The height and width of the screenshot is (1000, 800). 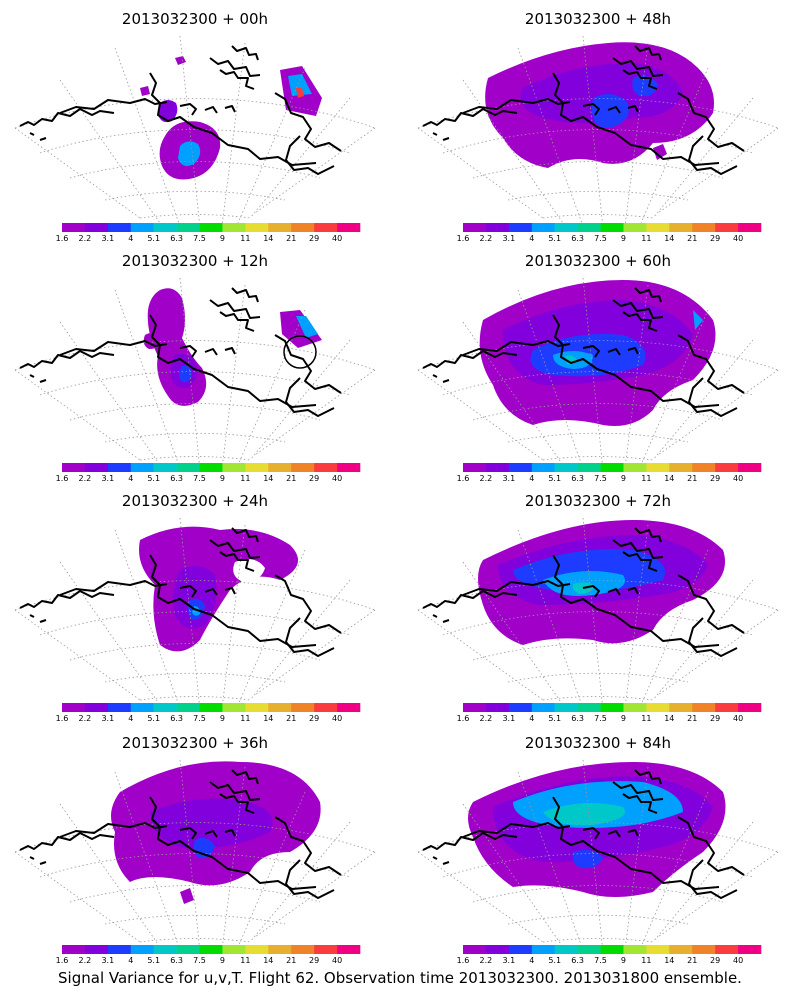 What do you see at coordinates (598, 743) in the screenshot?
I see `panel-title: 2013032300 + 84h` at bounding box center [598, 743].